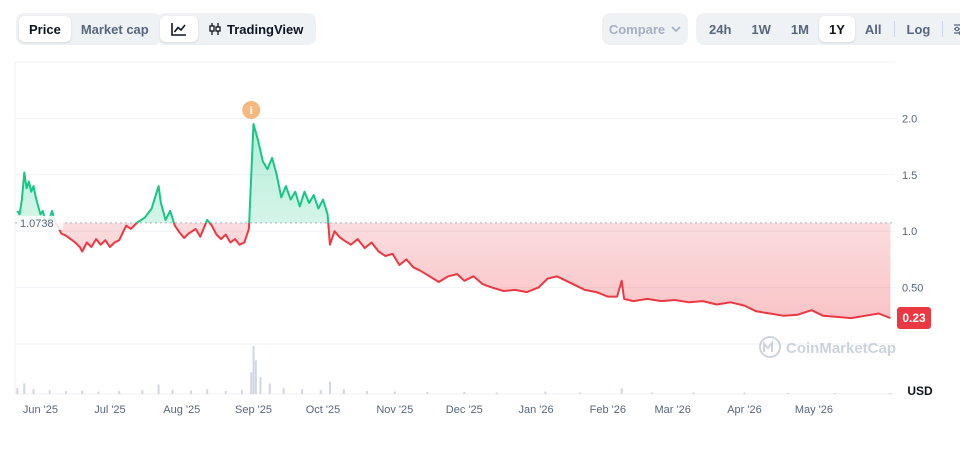  I want to click on event-marker: i, so click(251, 110).